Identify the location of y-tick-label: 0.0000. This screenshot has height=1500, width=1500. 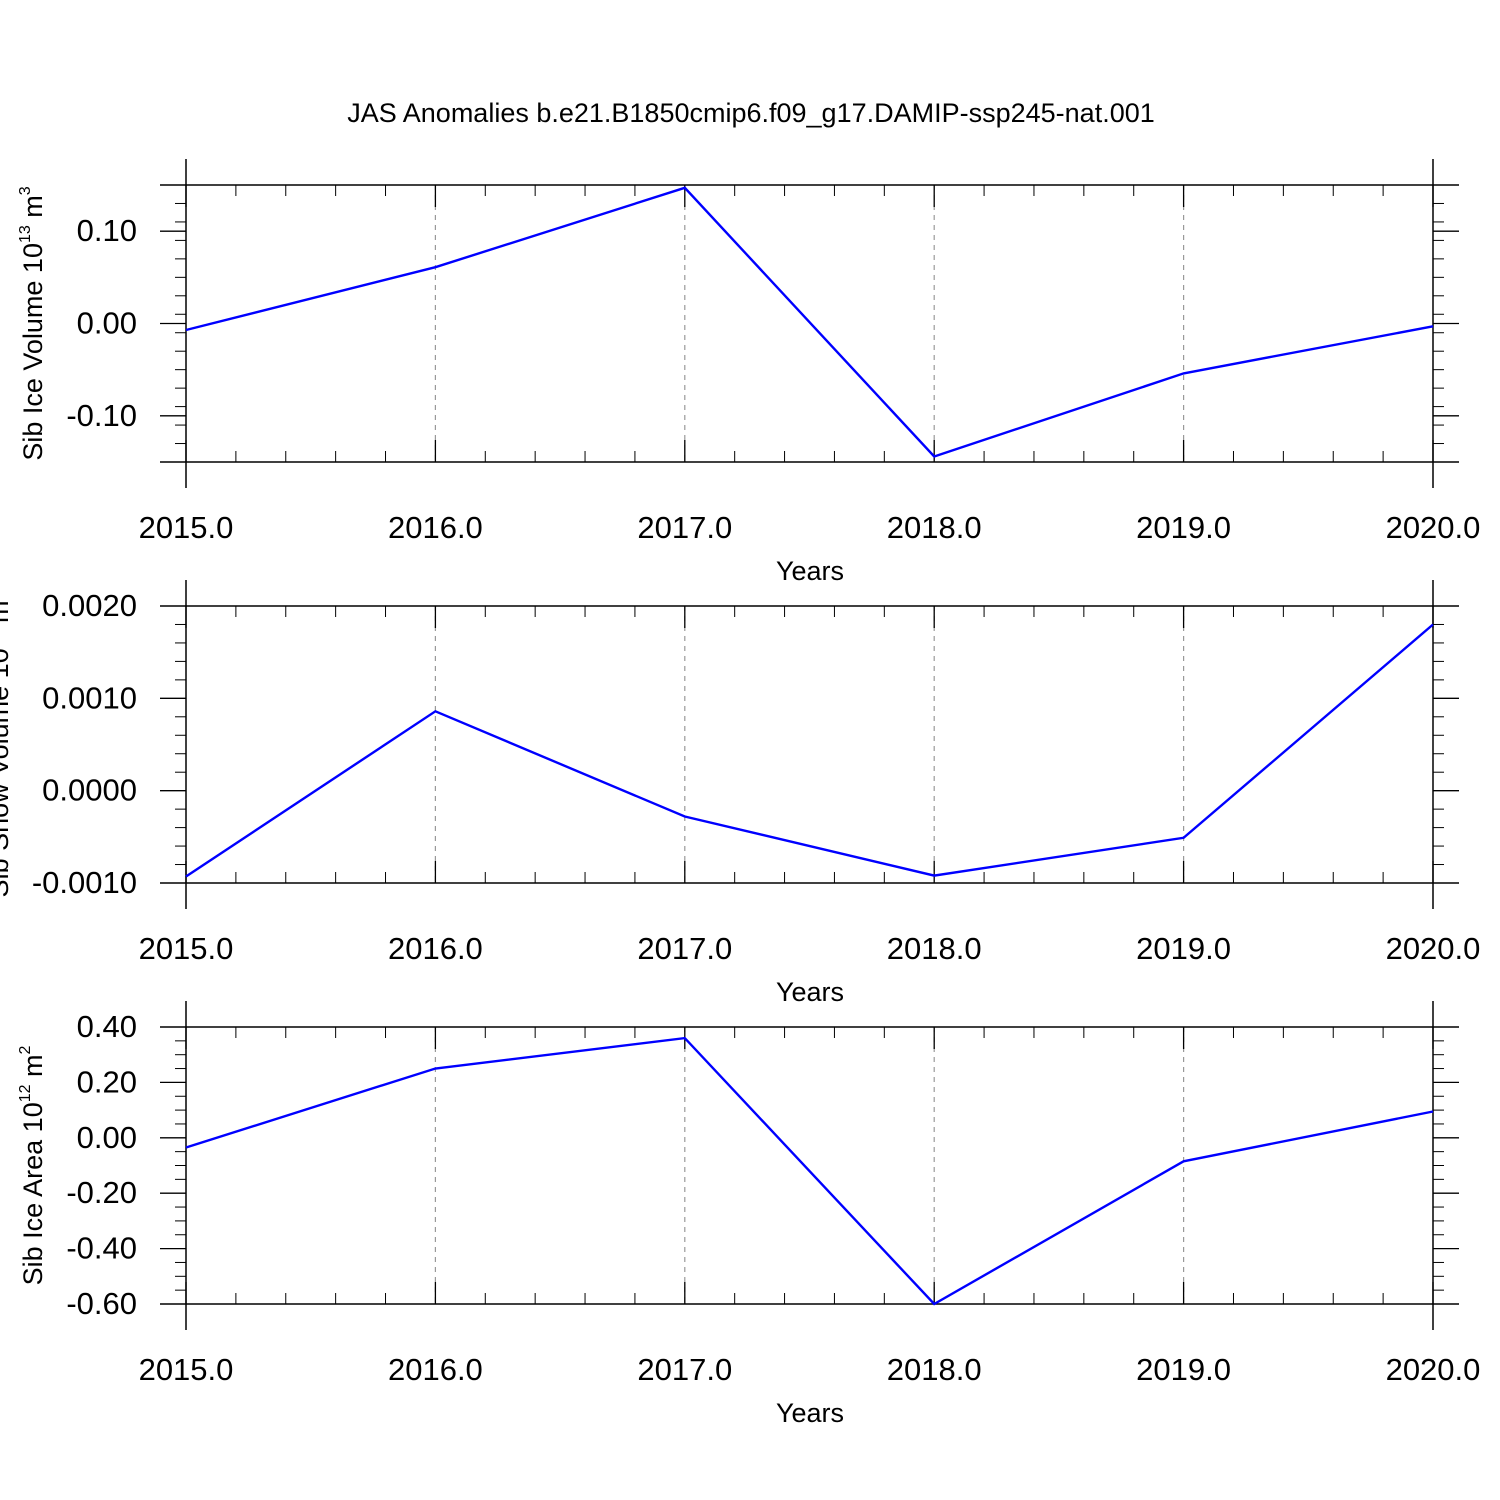
(89, 790).